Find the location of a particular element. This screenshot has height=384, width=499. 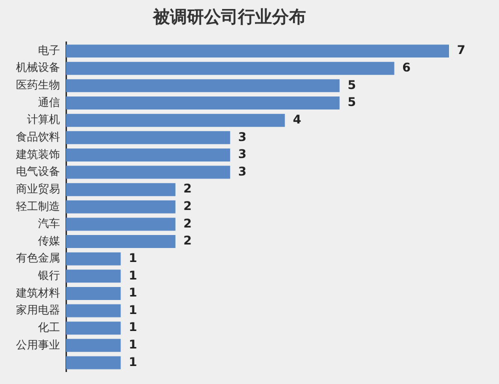

y-tick-label: 商业贸易 is located at coordinates (38, 189).